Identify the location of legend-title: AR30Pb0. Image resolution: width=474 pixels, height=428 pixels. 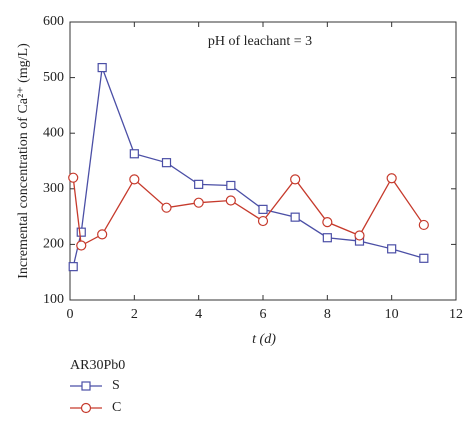
(97, 365).